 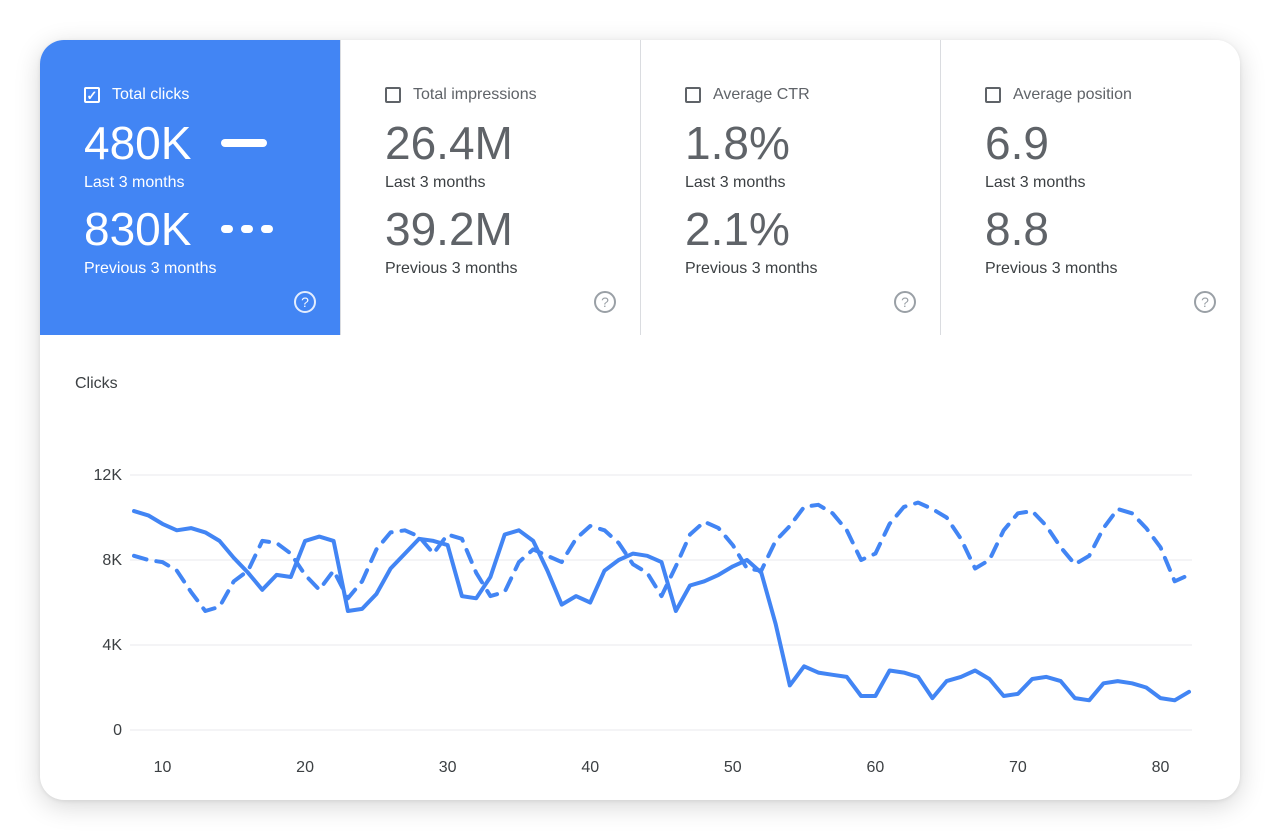 I want to click on metric-value-previous: 8.8, so click(x=1017, y=229).